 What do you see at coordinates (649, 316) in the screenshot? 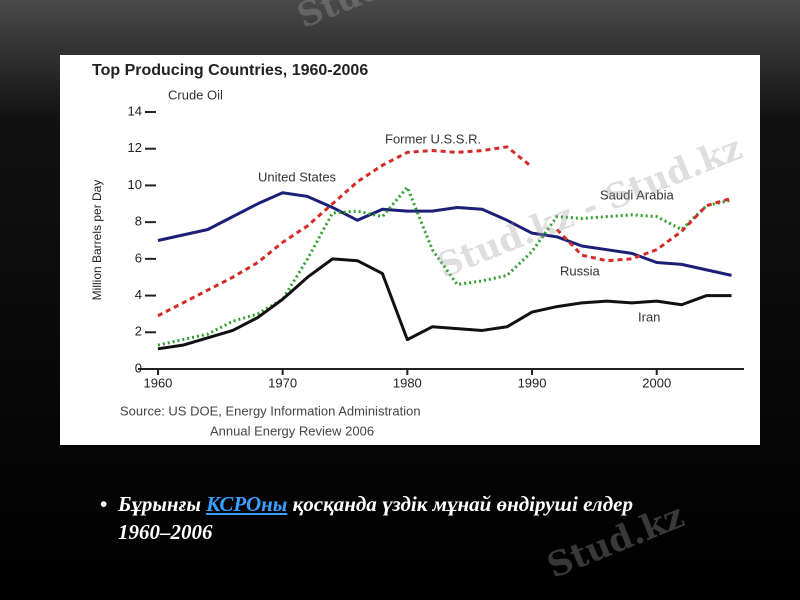
I see `series-label: Iran` at bounding box center [649, 316].